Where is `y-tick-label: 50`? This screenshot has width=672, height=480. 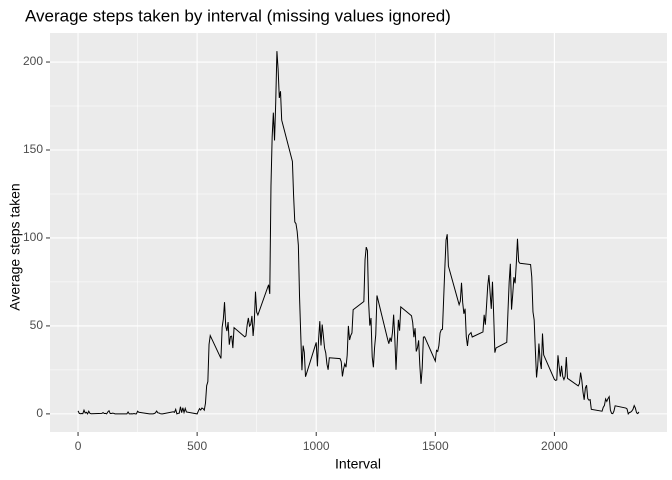 y-tick-label: 50 is located at coordinates (37, 325).